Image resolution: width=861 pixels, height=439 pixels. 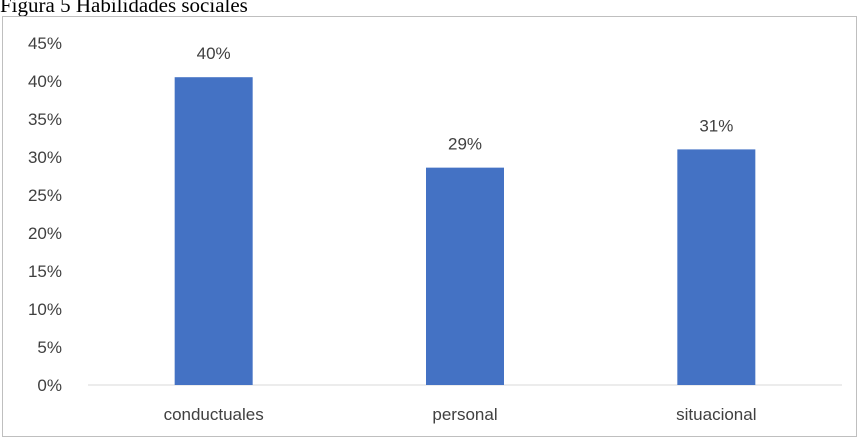 I want to click on y-tick-label: 0%, so click(x=49, y=385).